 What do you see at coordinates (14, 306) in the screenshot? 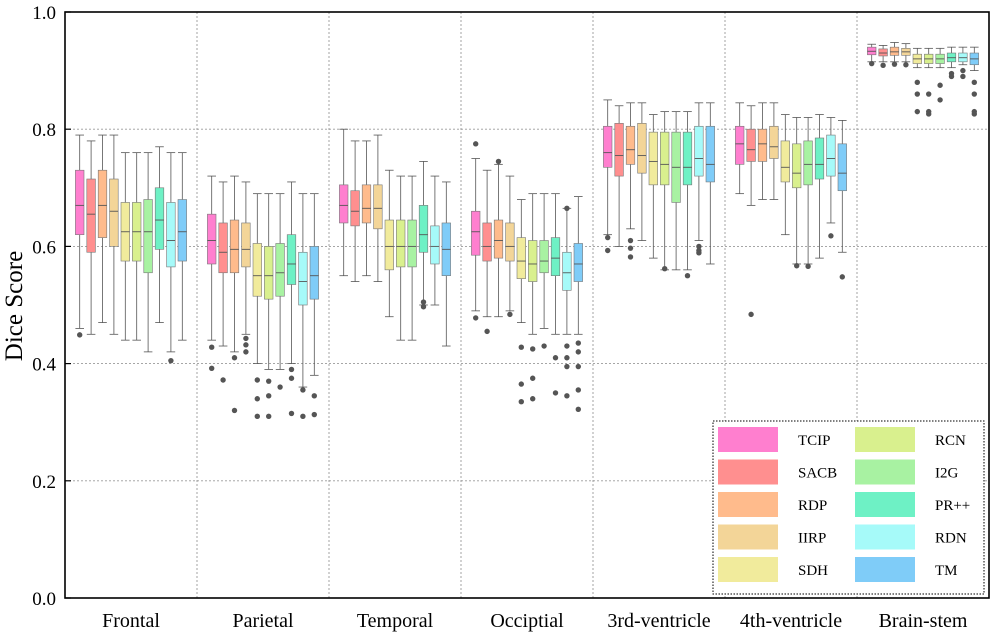
I see `y-axis-label: Dice Score` at bounding box center [14, 306].